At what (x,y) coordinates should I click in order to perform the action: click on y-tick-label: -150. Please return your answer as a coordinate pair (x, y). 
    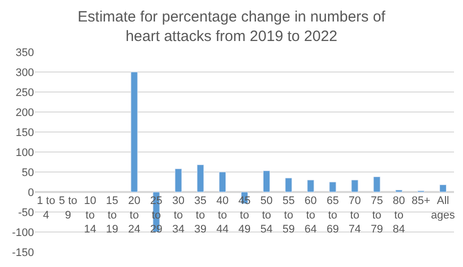
    Looking at the image, I should click on (23, 252).